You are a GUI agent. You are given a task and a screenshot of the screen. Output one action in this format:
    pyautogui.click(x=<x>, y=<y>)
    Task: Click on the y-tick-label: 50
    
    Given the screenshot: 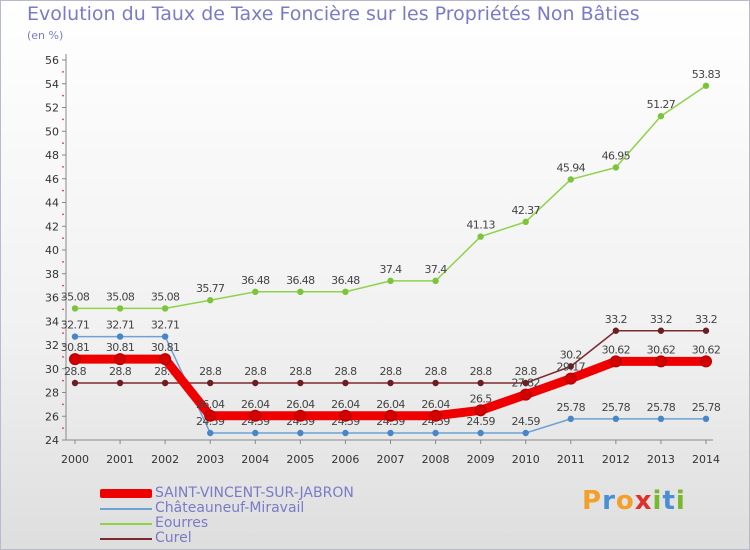 What is the action you would take?
    pyautogui.click(x=52, y=131)
    